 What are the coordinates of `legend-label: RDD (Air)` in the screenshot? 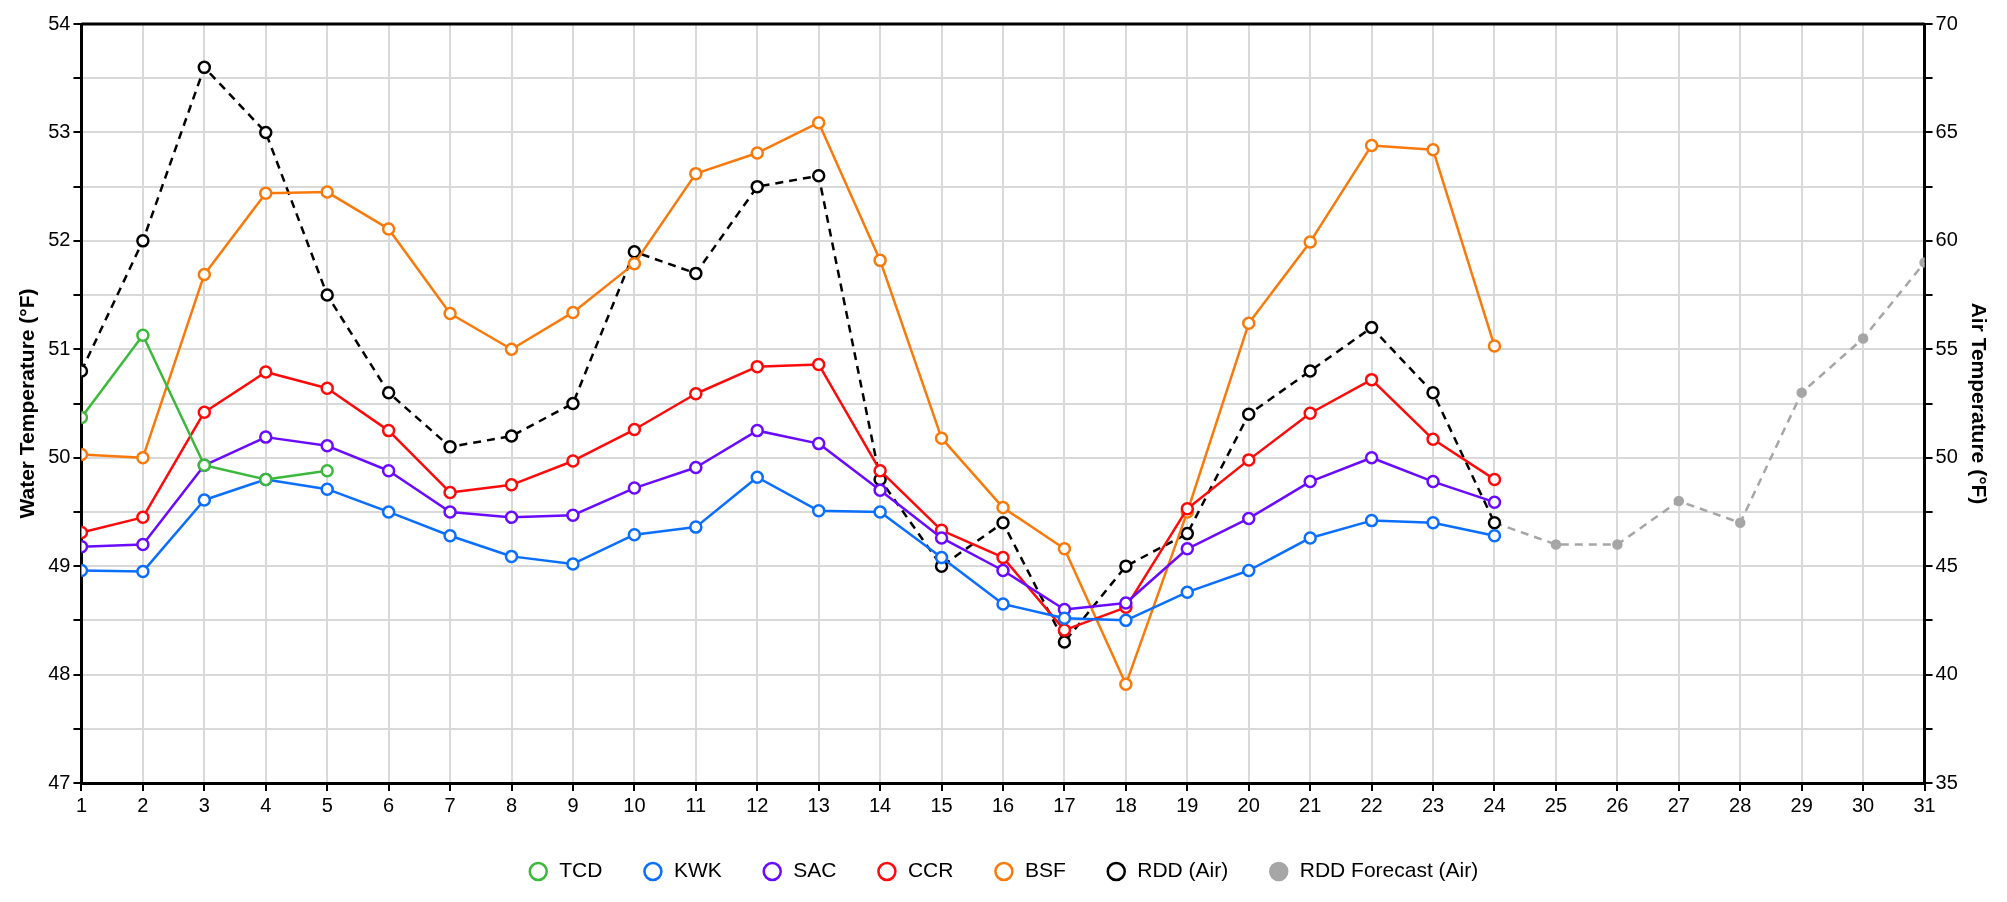 It's located at (1183, 870).